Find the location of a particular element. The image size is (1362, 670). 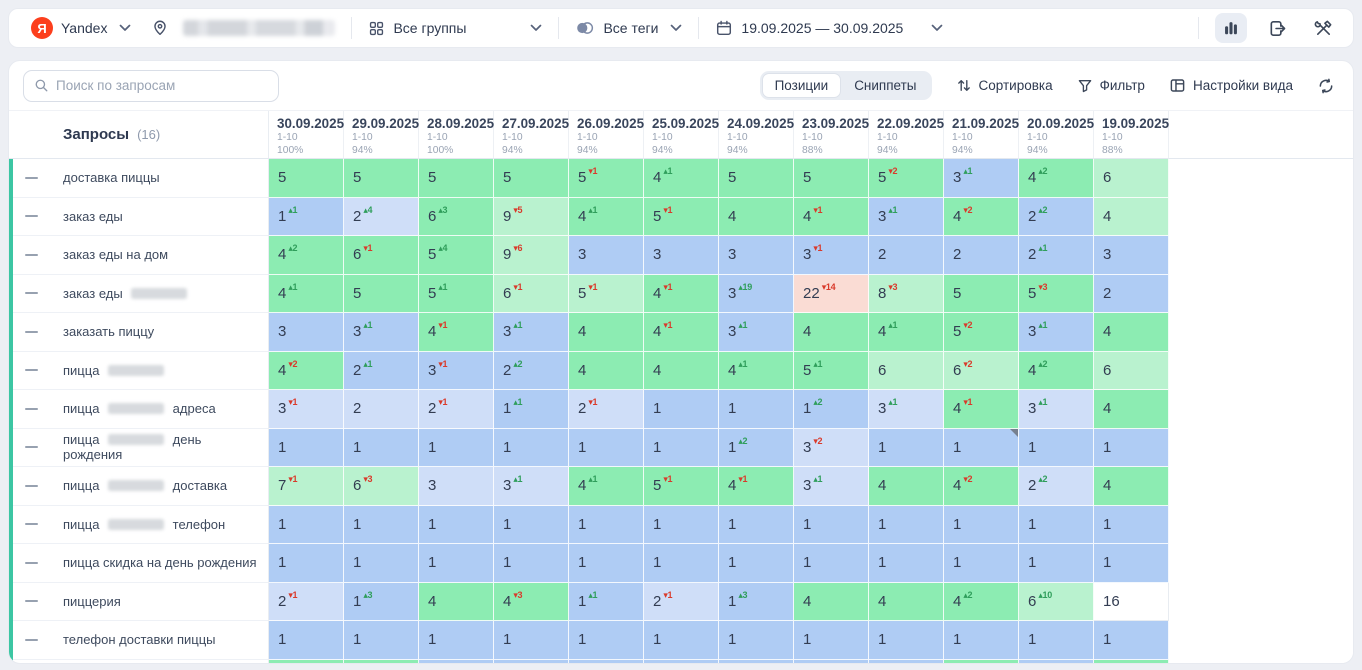

position-cell: 6 ▾2 is located at coordinates (981, 370).